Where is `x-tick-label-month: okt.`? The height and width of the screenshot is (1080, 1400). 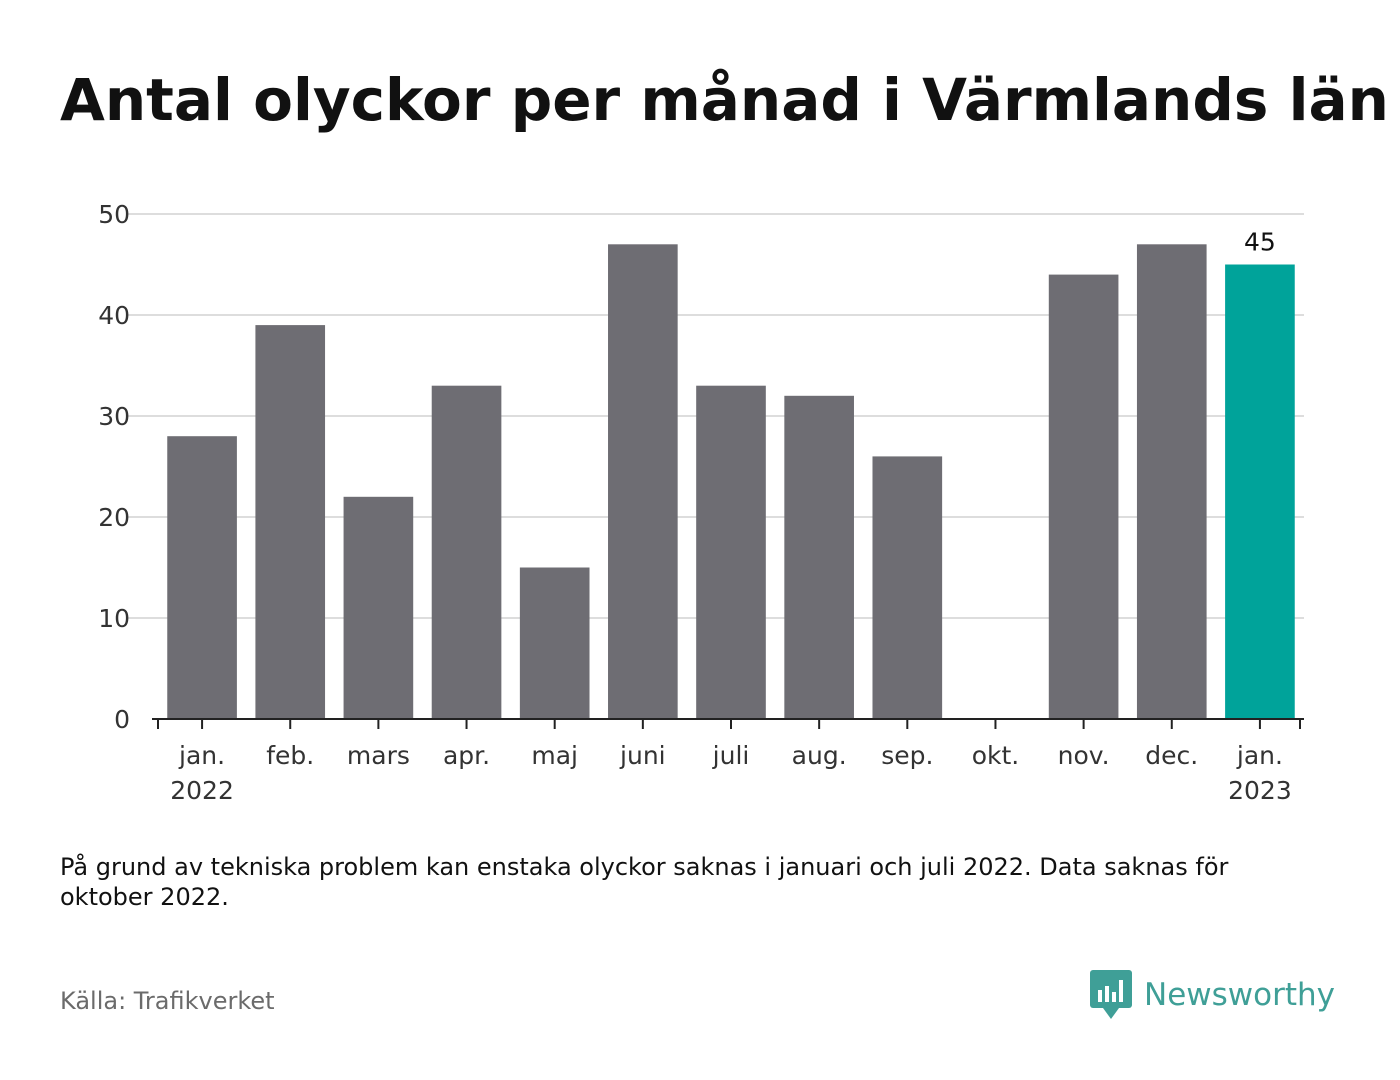
x-tick-label-month: okt. is located at coordinates (996, 755).